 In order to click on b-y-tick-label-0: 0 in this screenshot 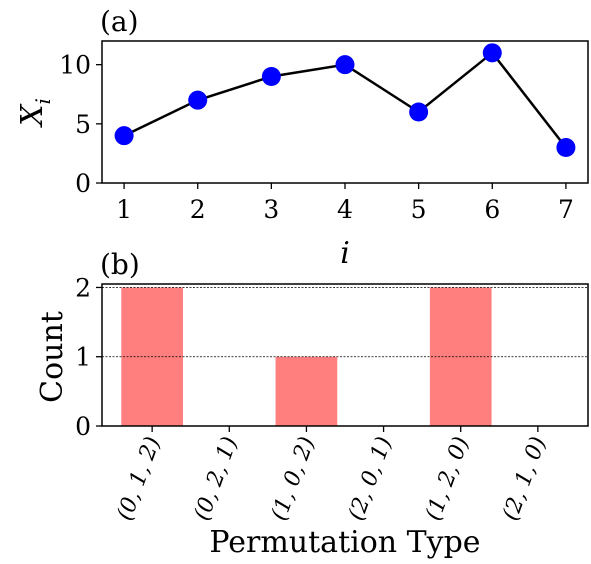, I will do `click(83, 426)`.